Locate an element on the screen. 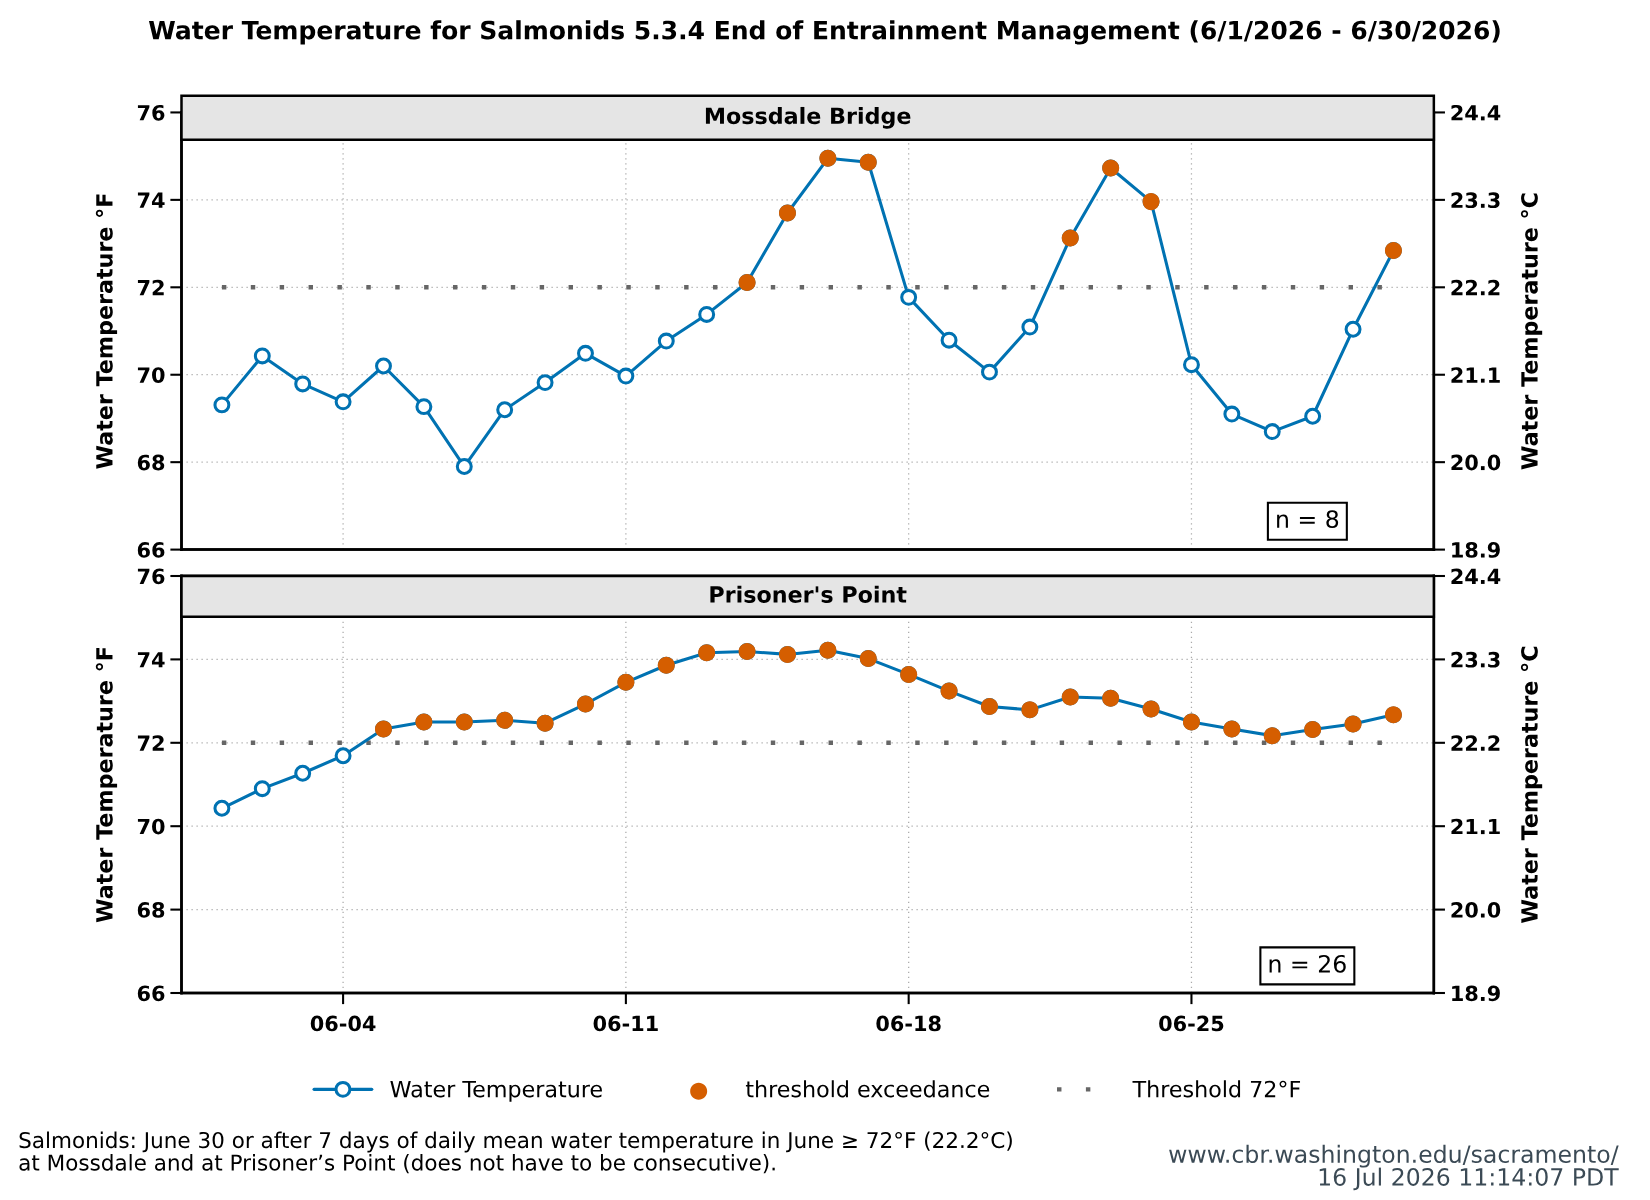 The width and height of the screenshot is (1650, 1200). text: Salmonids: June 30 or after 7 days of daily mean water temperature in June ≥ 72°F (22.2°C) at Mossdale and at Prisoner’s Point (does not have to be consecutive). is located at coordinates (515, 1152).